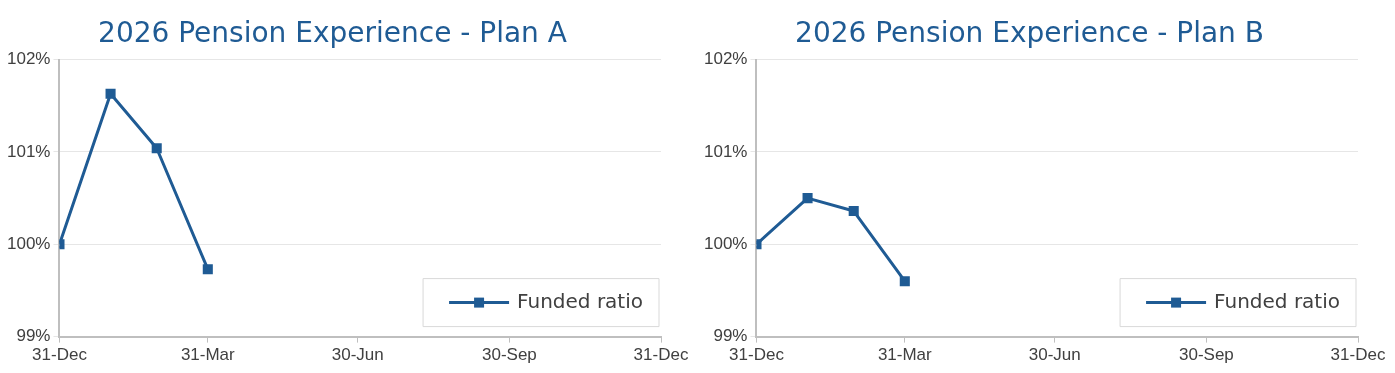  What do you see at coordinates (1029, 33) in the screenshot?
I see `chart-title: 2026 Pension Experience - Plan B` at bounding box center [1029, 33].